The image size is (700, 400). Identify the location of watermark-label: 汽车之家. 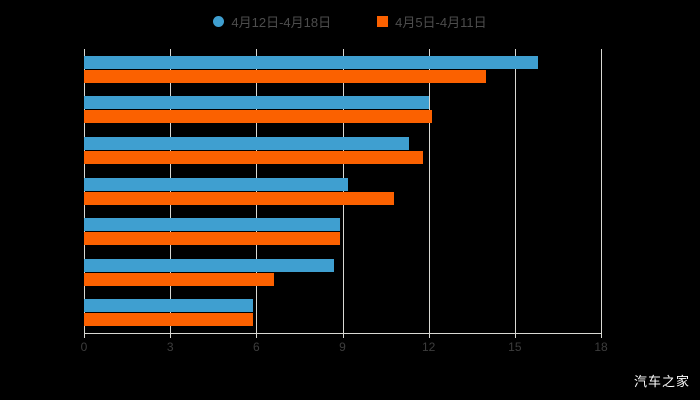
(661, 381).